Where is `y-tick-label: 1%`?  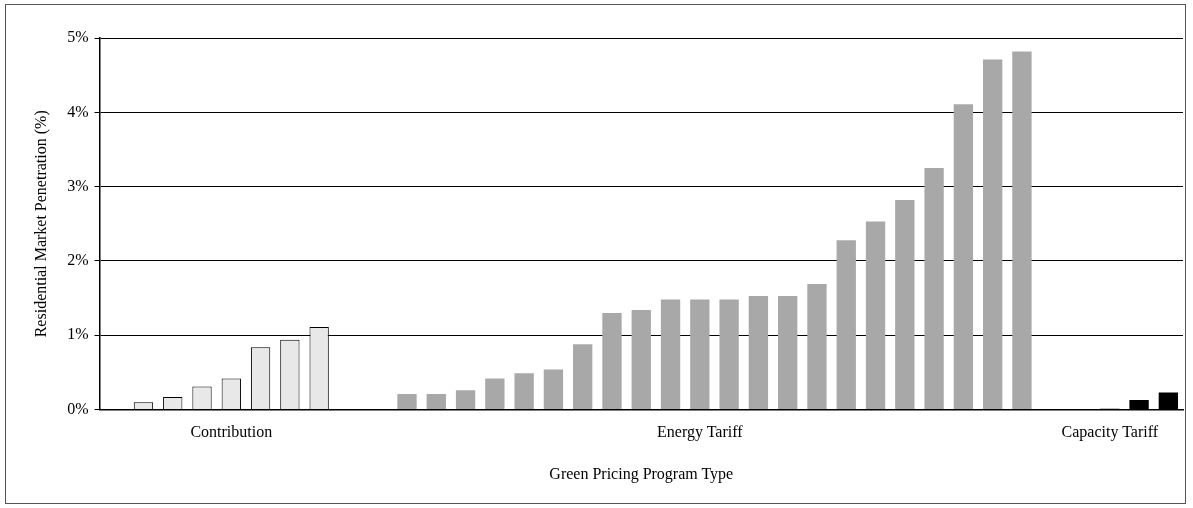 y-tick-label: 1% is located at coordinates (78, 334).